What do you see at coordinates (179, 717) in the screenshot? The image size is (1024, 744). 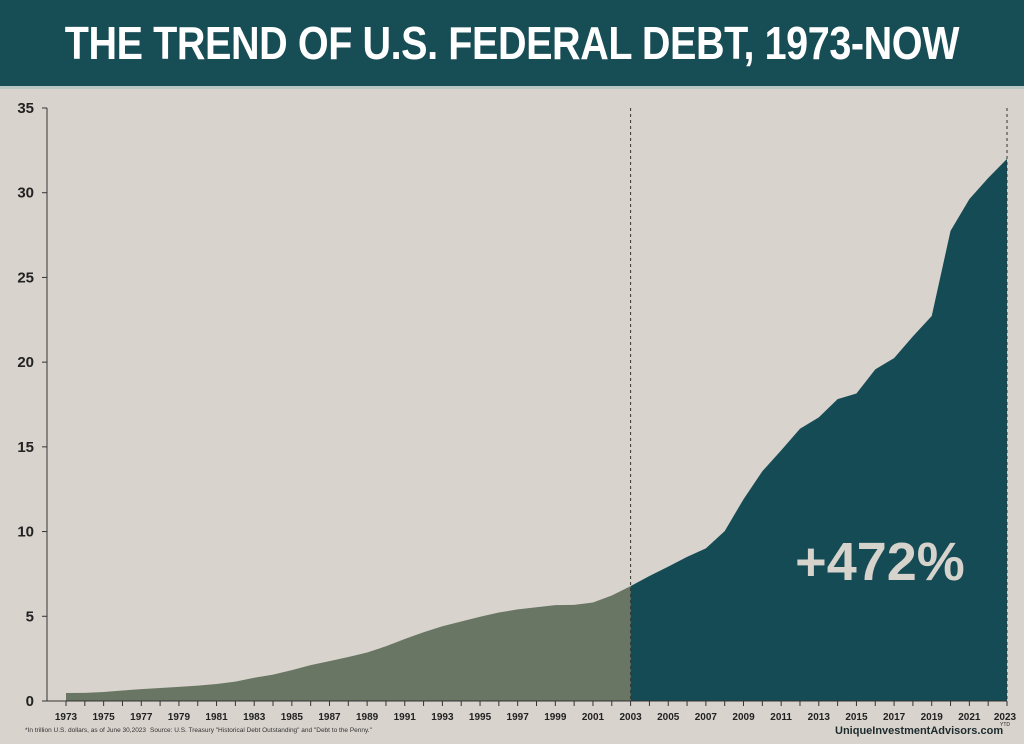 I see `x-tick-label: 1979` at bounding box center [179, 717].